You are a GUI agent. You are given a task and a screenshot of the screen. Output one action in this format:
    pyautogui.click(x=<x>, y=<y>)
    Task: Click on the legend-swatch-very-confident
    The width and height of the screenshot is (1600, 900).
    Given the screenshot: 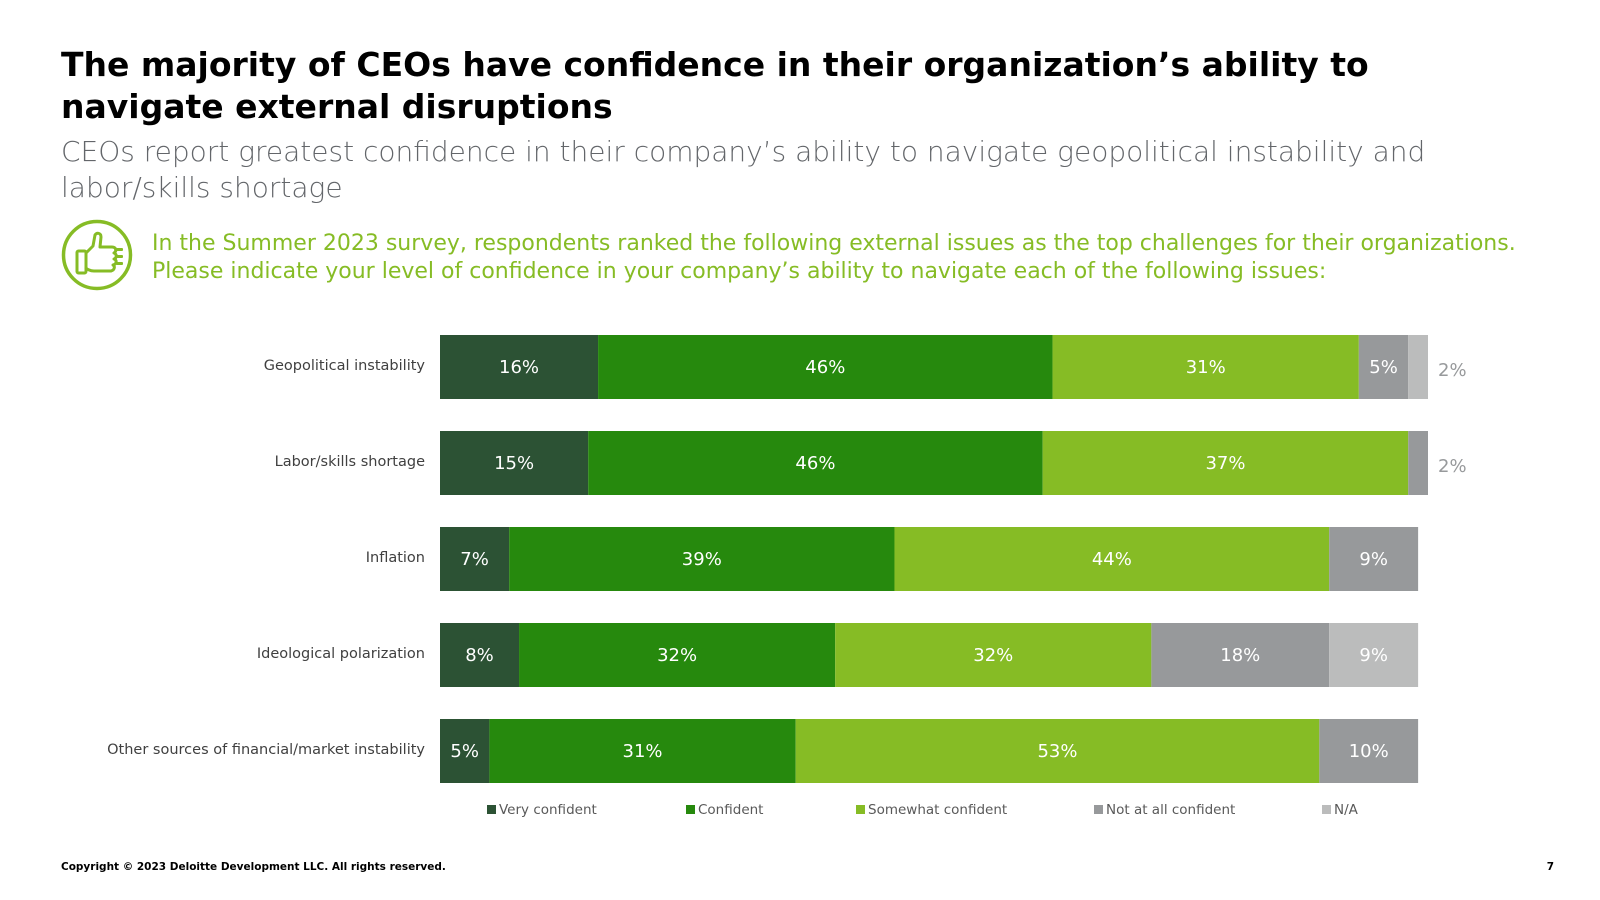 What is the action you would take?
    pyautogui.click(x=491, y=809)
    